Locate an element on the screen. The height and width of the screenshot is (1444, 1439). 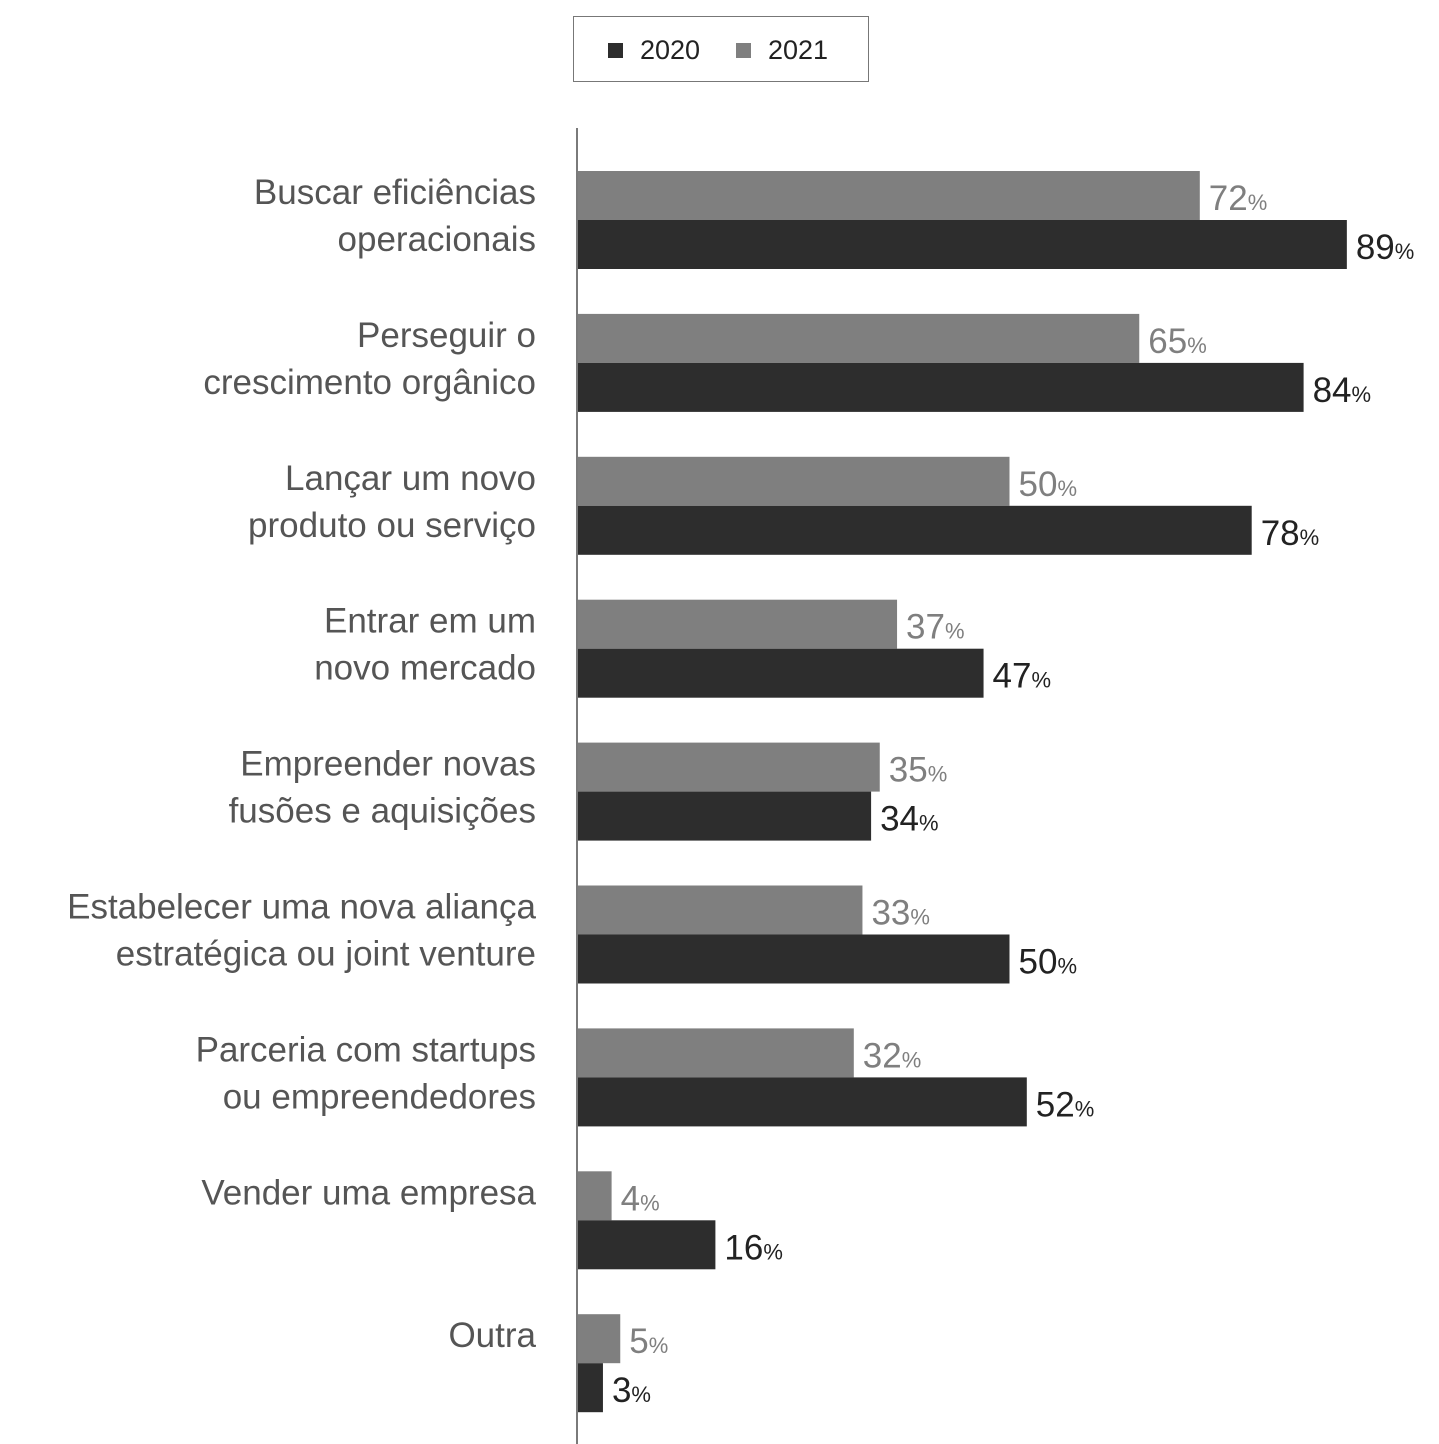
value-number-2021-2: 50 is located at coordinates (1038, 484).